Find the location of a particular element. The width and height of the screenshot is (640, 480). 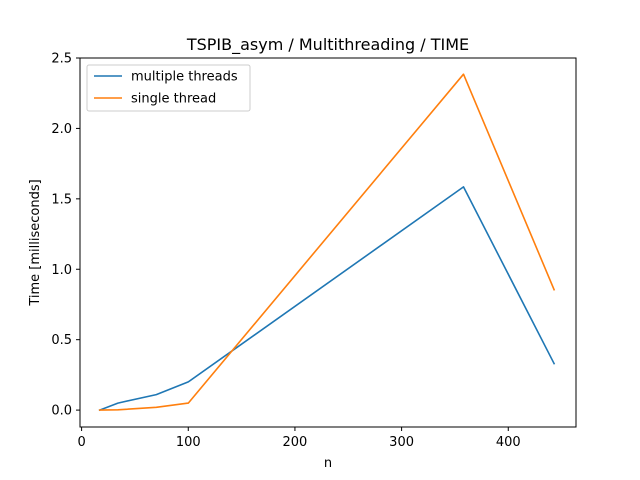

x-tick-label: 400 is located at coordinates (508, 442).